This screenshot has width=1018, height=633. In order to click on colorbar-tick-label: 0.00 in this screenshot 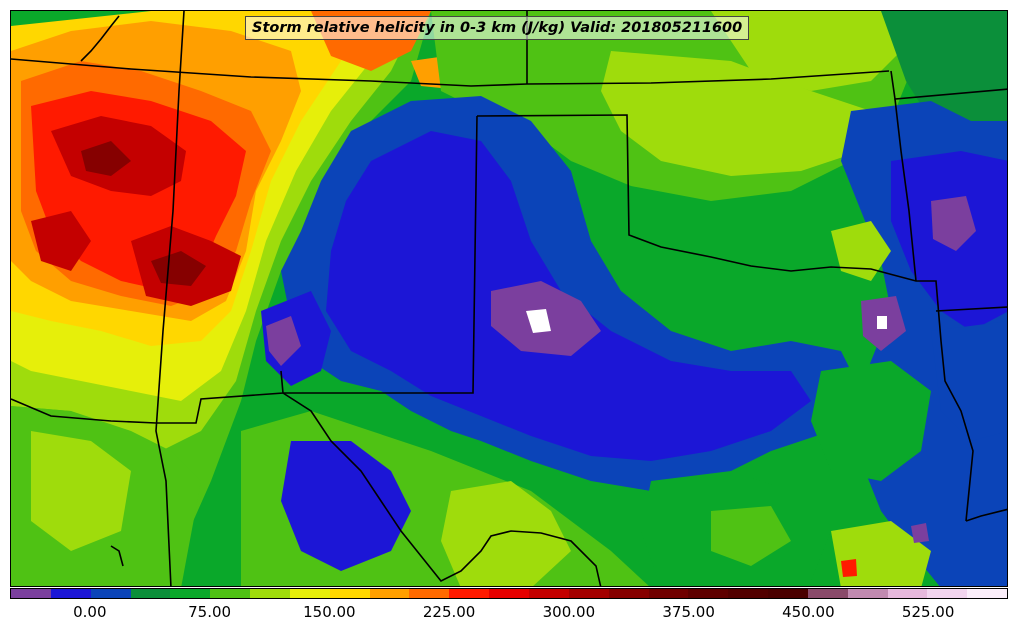, I will do `click(90, 612)`.